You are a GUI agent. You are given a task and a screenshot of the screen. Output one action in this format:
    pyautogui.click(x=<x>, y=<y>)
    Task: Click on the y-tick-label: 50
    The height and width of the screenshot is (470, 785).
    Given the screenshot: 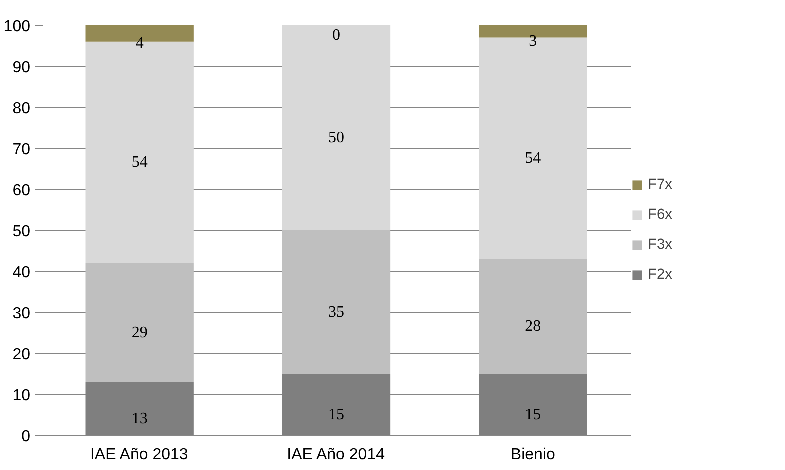 What is the action you would take?
    pyautogui.click(x=21, y=232)
    